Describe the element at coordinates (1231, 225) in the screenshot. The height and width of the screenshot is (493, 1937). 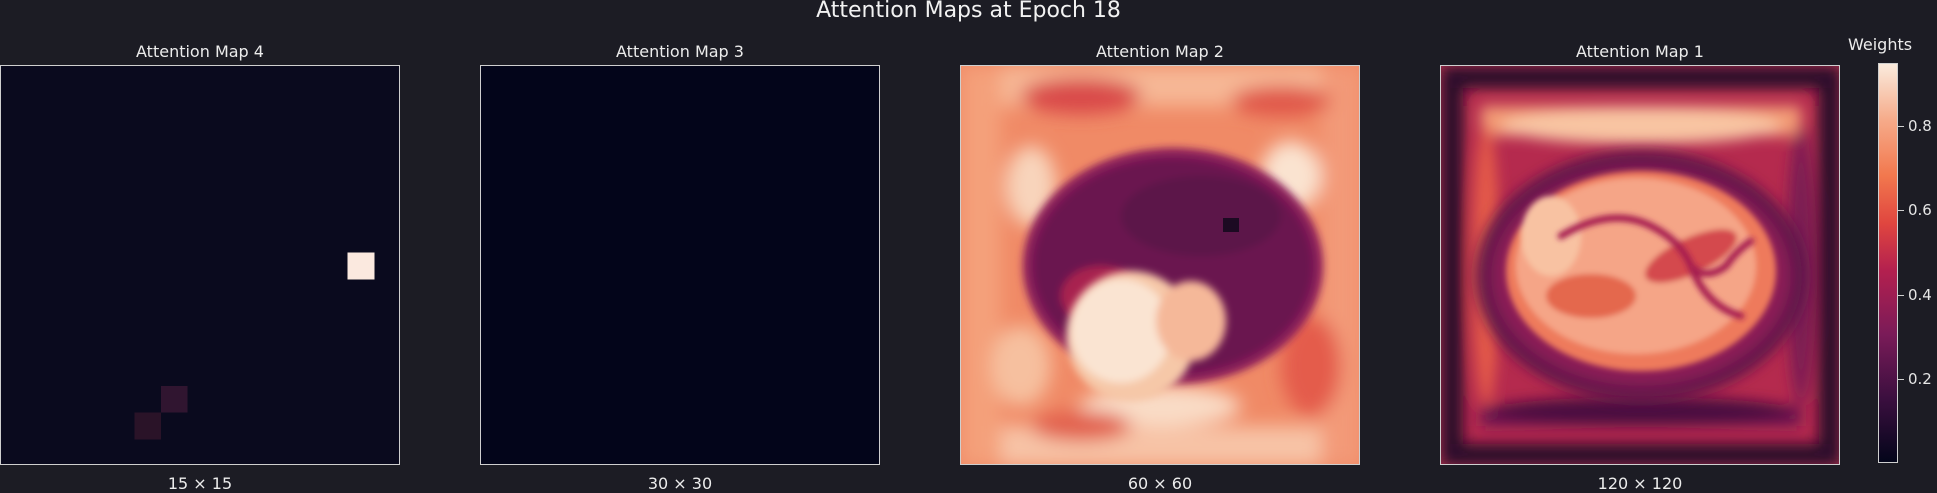
I see `map-2-dark-cell` at that location.